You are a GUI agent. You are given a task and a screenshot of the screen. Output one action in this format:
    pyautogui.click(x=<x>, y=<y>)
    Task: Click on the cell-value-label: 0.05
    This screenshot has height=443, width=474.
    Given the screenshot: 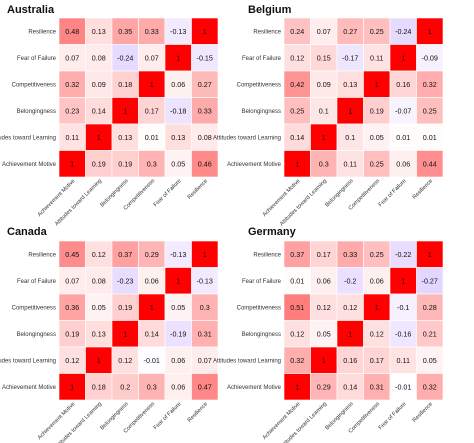 What is the action you would take?
    pyautogui.click(x=178, y=163)
    